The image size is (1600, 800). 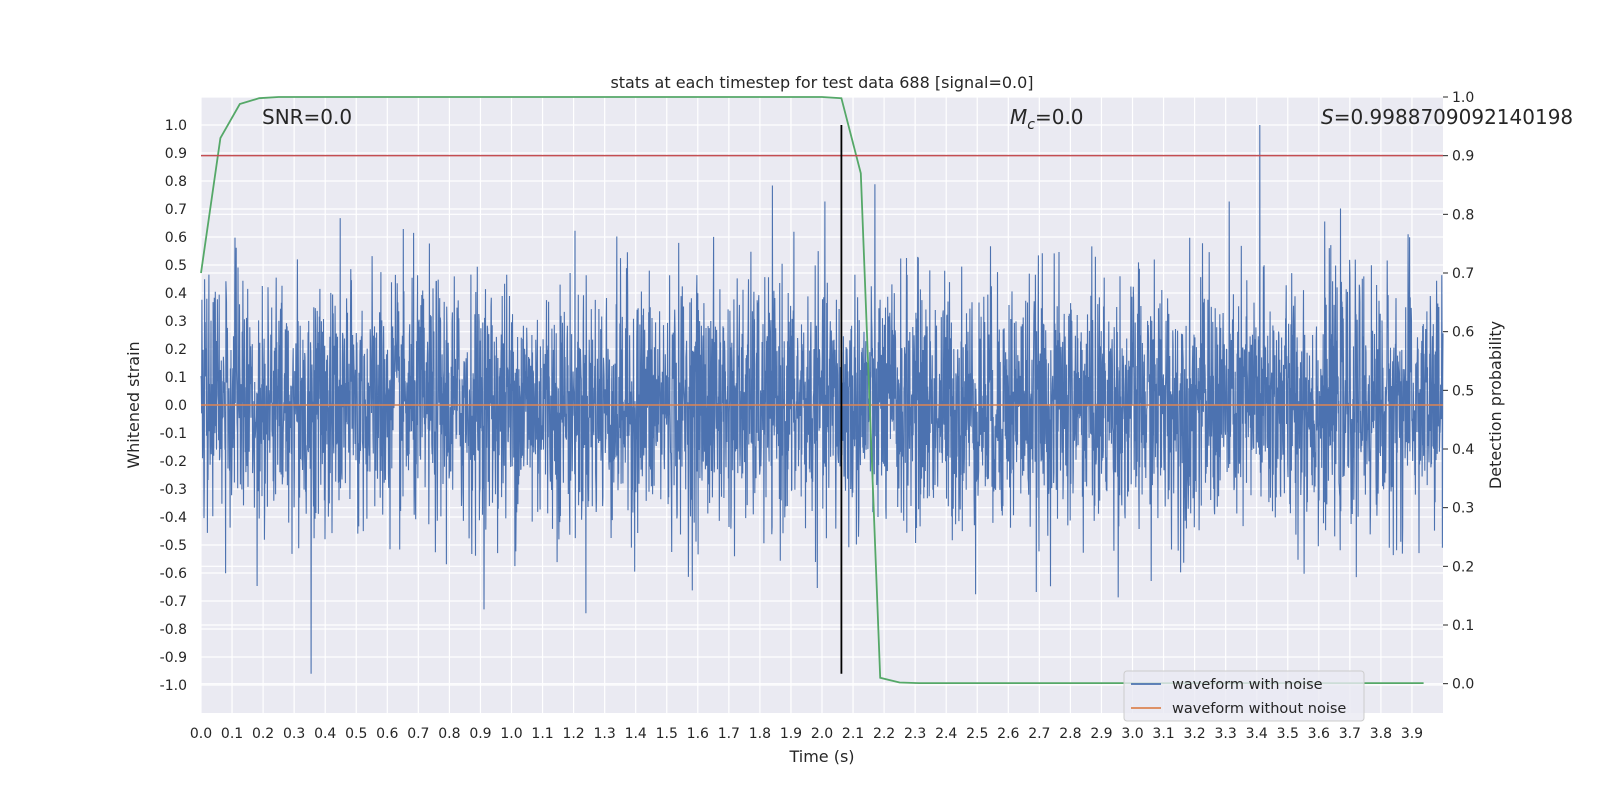 What do you see at coordinates (977, 734) in the screenshot?
I see `x-tick-label: 2.5` at bounding box center [977, 734].